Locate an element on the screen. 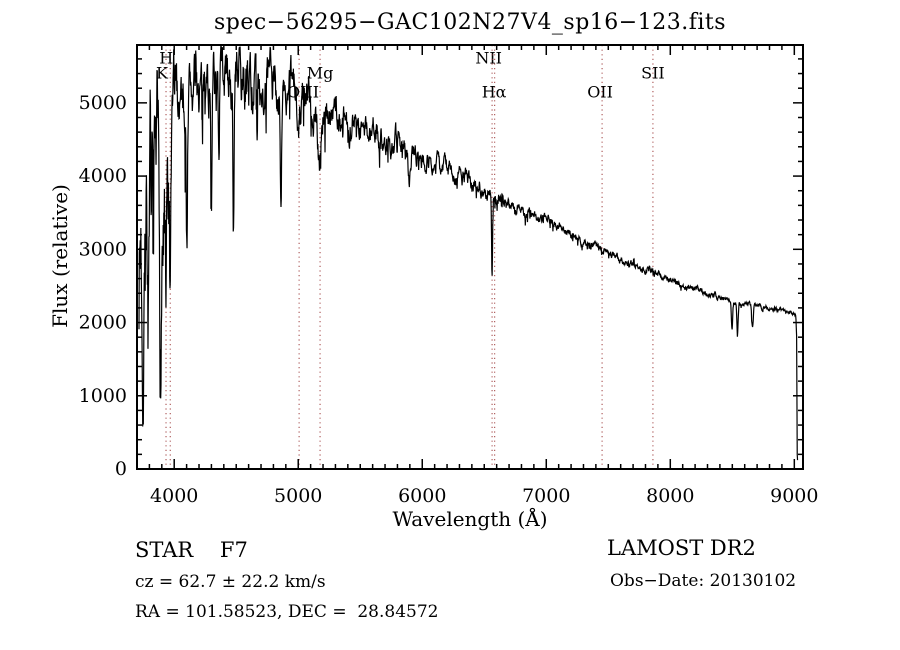 The image size is (900, 650). y-tick-label: 1000 is located at coordinates (103, 396).